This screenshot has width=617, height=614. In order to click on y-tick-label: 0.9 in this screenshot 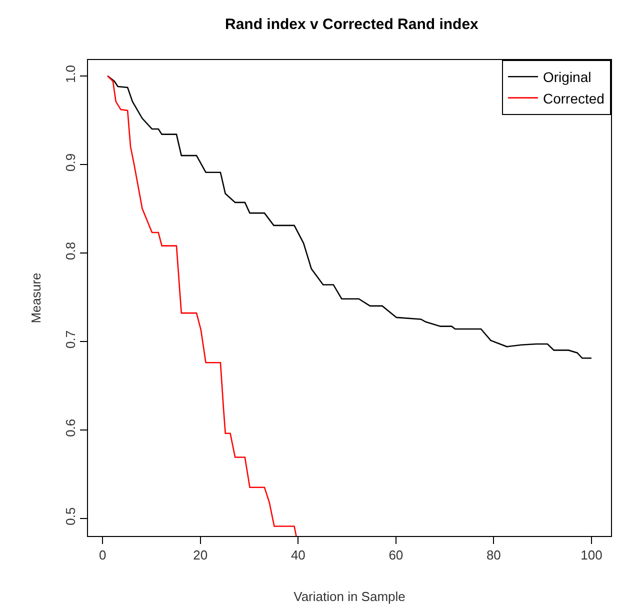, I will do `click(70, 162)`.